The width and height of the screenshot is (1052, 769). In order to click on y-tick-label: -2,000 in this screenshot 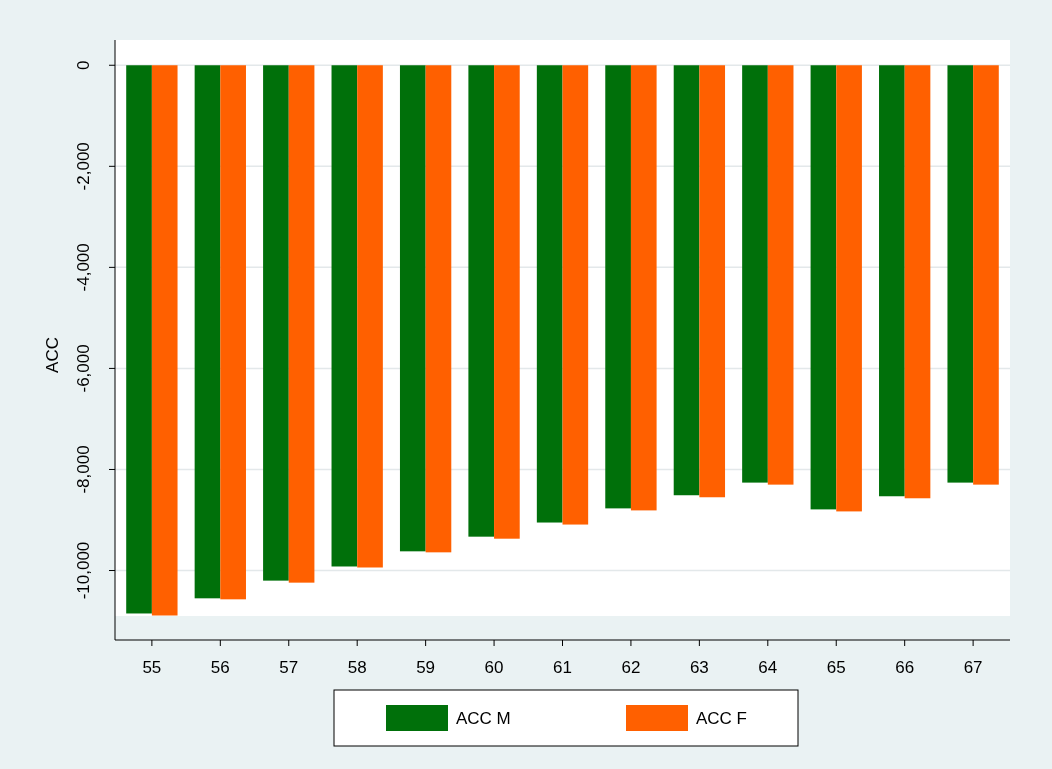, I will do `click(83, 166)`.